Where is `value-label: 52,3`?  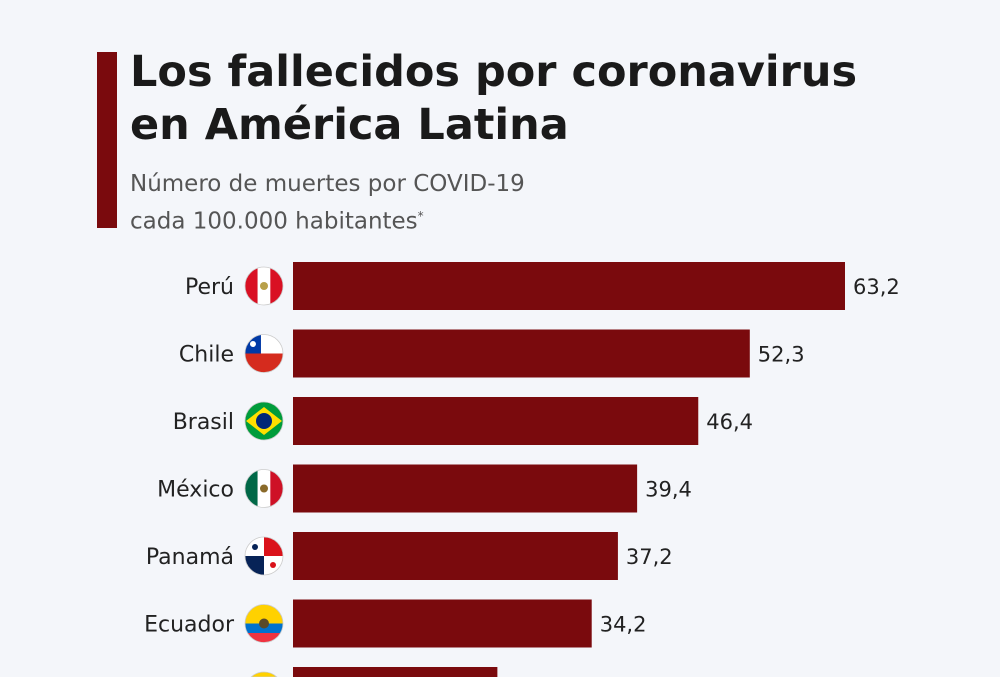
value-label: 52,3 is located at coordinates (781, 355).